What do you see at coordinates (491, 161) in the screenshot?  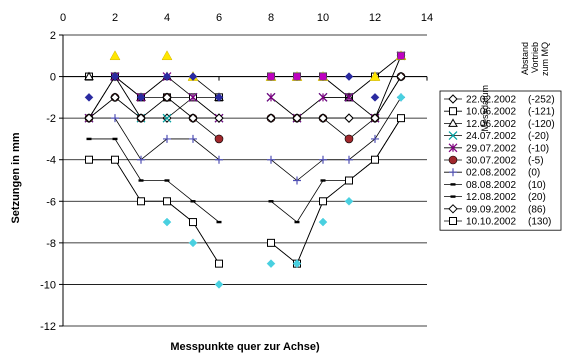 I see `legend-date: 30.07.2002` at bounding box center [491, 161].